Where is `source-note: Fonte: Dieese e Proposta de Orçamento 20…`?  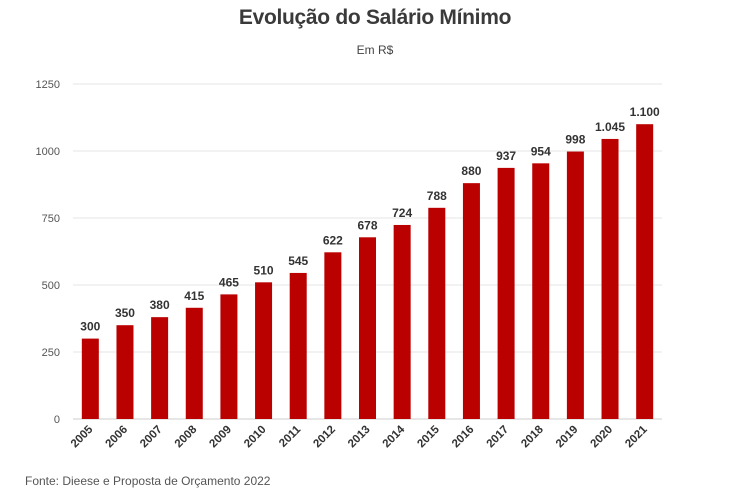 source-note: Fonte: Dieese e Proposta de Orçamento 20… is located at coordinates (148, 481).